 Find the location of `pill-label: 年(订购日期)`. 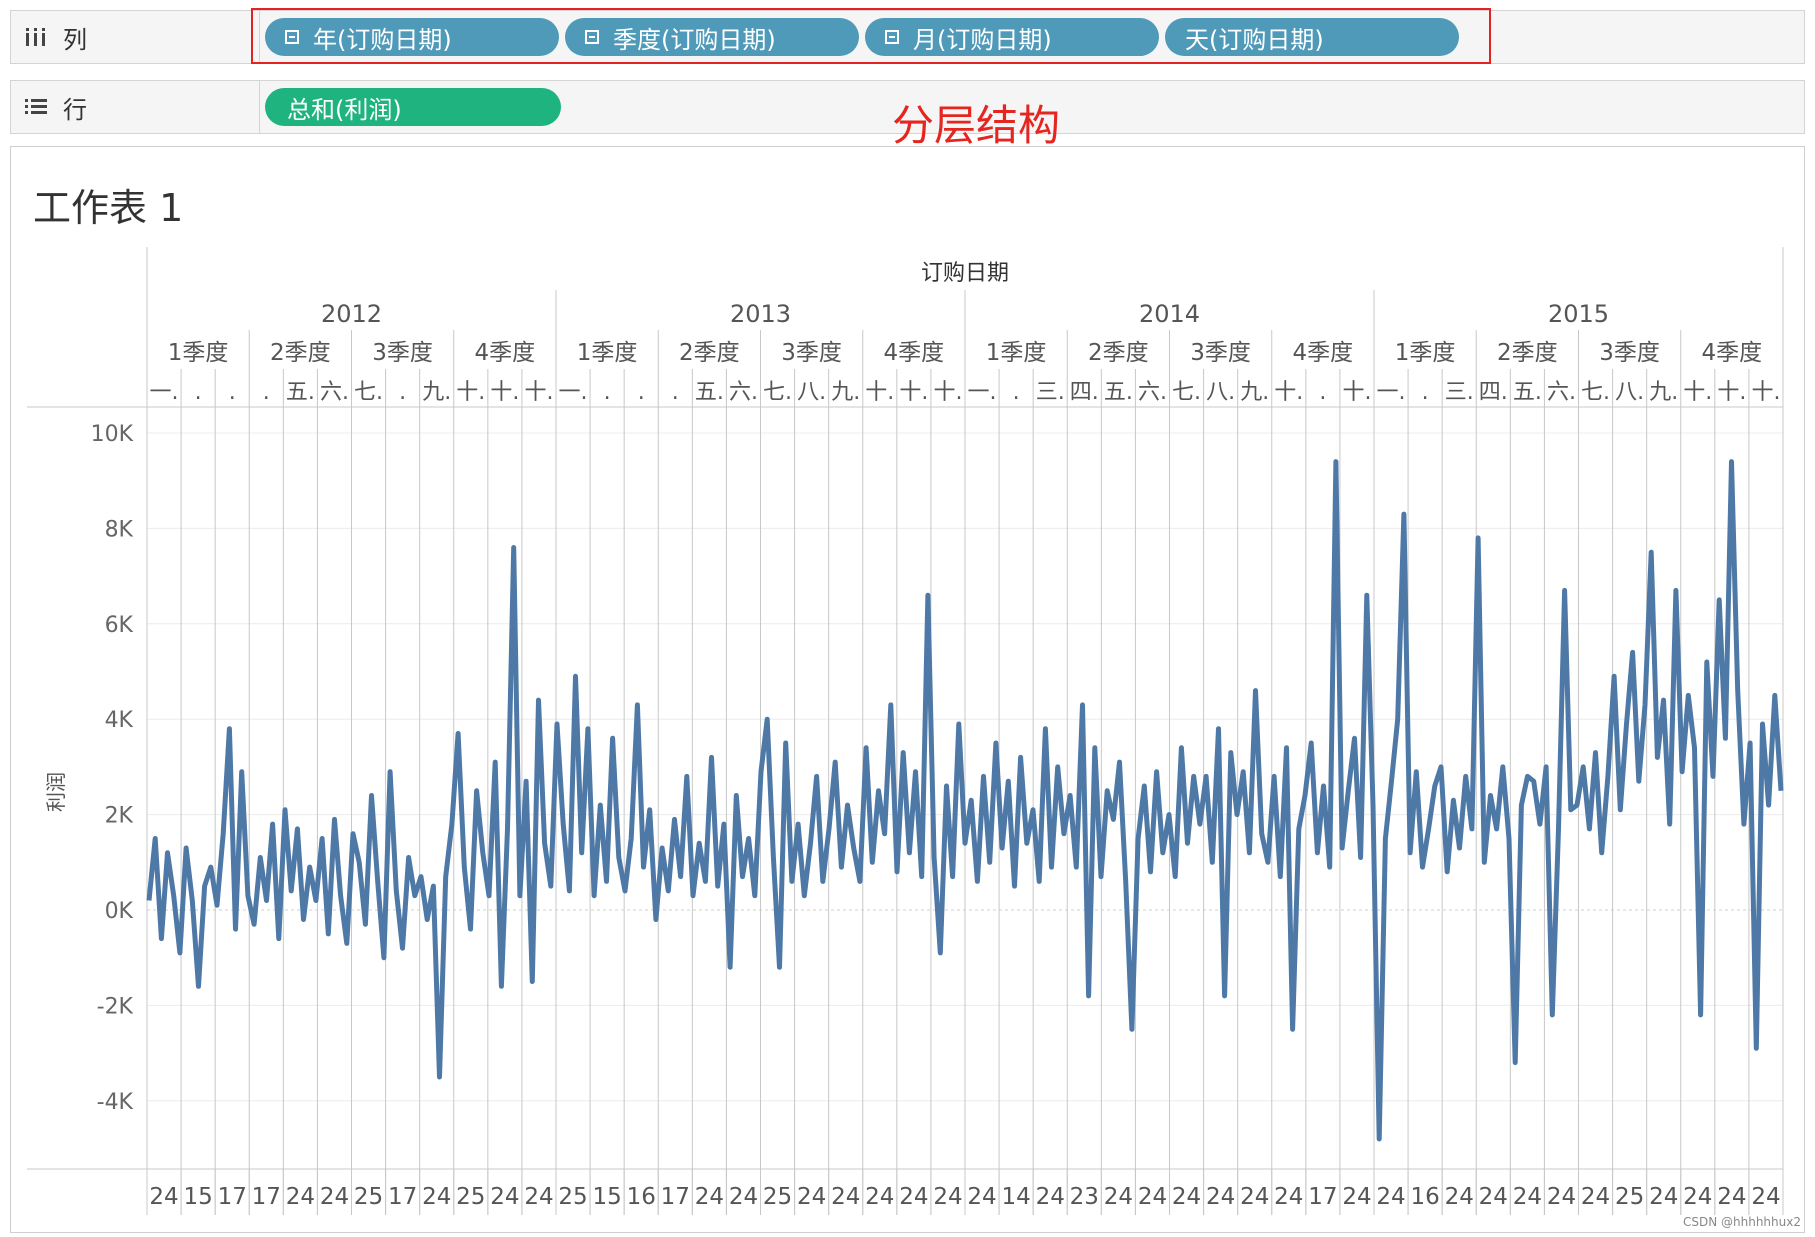

pill-label: 年(订购日期) is located at coordinates (382, 39).